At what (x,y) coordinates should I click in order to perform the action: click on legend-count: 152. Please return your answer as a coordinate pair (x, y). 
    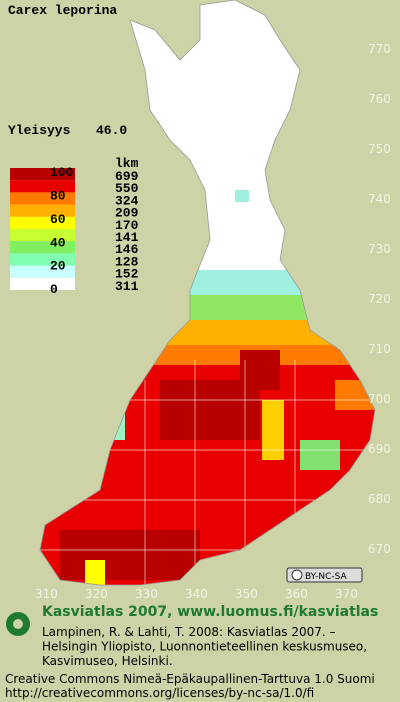
    Looking at the image, I should click on (127, 274).